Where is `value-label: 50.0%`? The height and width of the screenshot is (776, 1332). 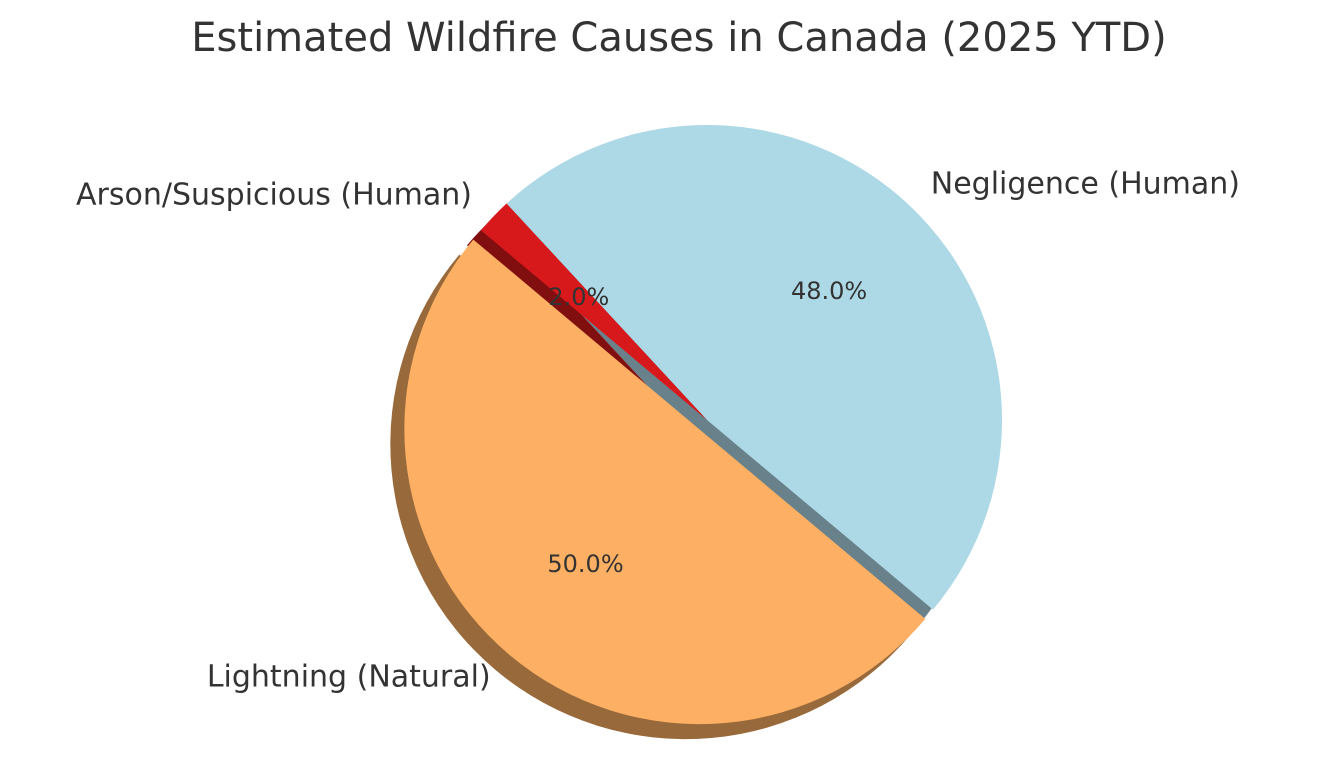
value-label: 50.0% is located at coordinates (585, 564).